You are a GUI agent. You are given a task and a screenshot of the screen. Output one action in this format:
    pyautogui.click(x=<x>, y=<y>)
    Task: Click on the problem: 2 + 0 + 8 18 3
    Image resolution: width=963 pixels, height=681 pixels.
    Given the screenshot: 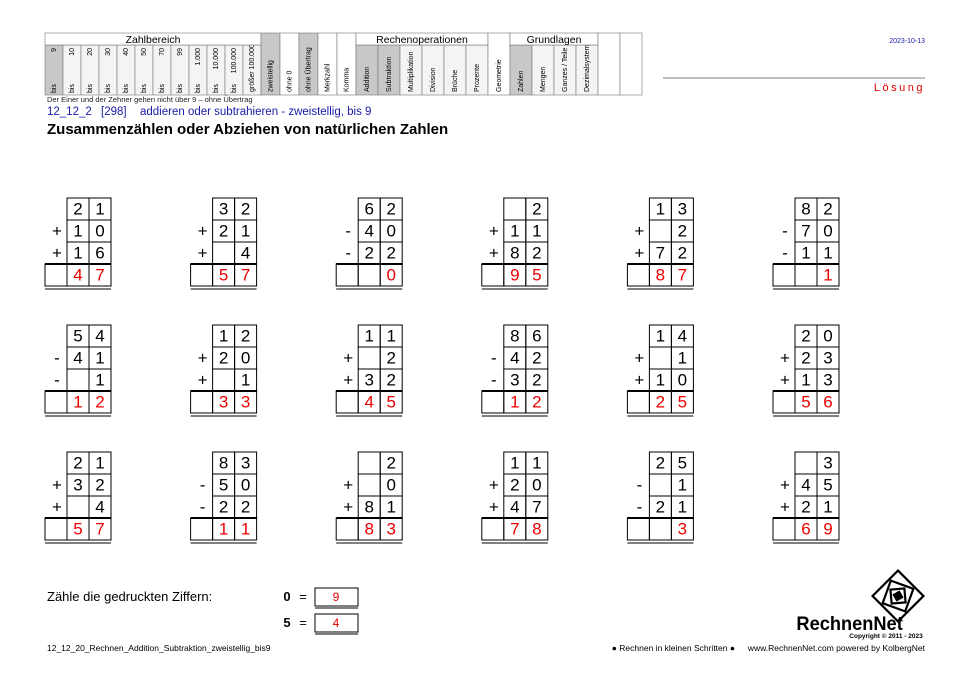 What is the action you would take?
    pyautogui.click(x=369, y=497)
    